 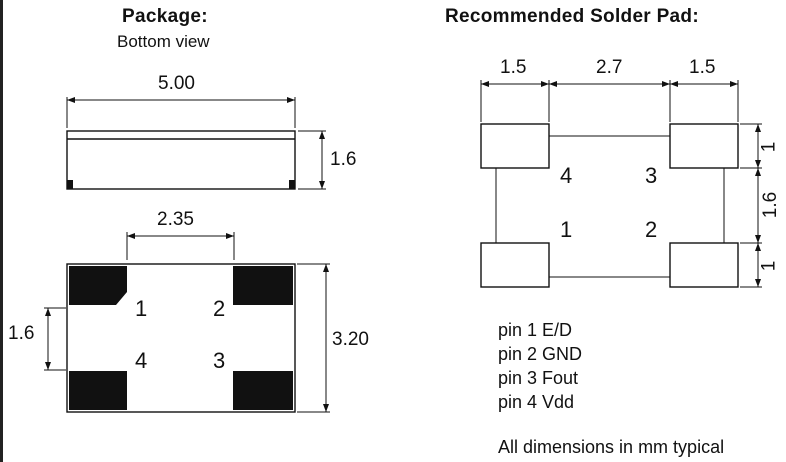 I want to click on package-side-body, so click(x=181, y=160).